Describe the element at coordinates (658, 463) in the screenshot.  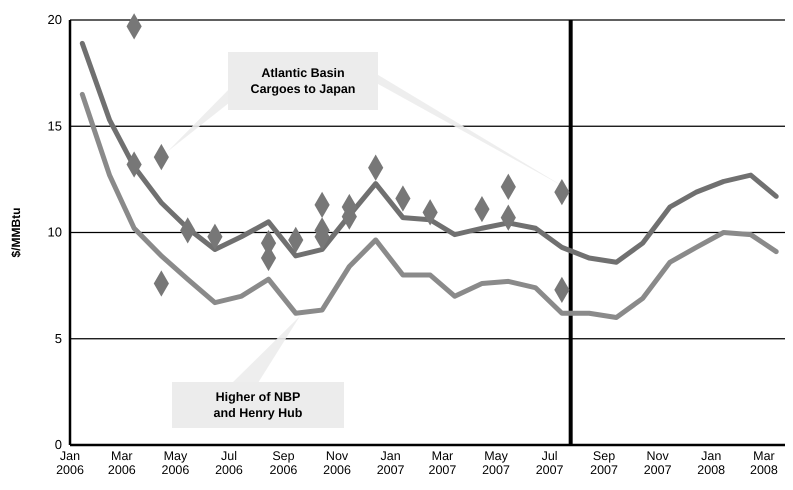
I see `x-tick-label: Nov 2007` at that location.